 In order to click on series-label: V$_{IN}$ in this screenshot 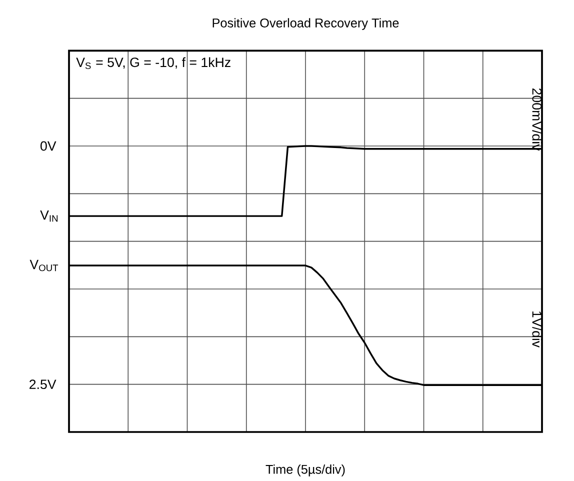, I will do `click(49, 216)`.